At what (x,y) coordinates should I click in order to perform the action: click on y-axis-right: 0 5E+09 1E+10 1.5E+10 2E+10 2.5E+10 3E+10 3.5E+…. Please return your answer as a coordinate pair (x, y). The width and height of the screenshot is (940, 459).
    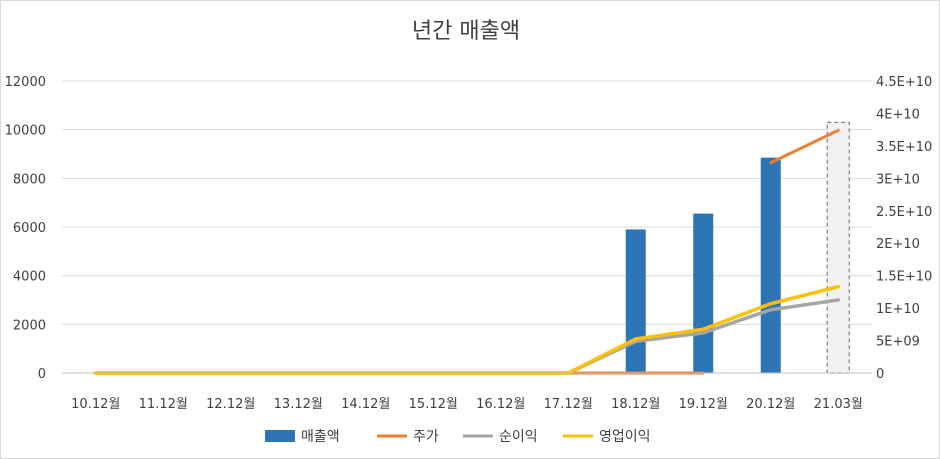
    Looking at the image, I should click on (904, 228).